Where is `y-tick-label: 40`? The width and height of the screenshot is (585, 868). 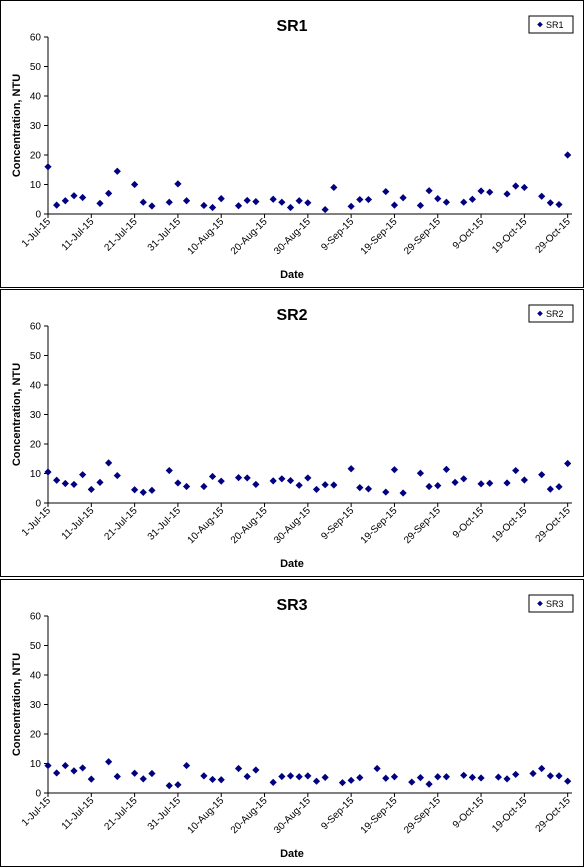
y-tick-label: 40 is located at coordinates (36, 97).